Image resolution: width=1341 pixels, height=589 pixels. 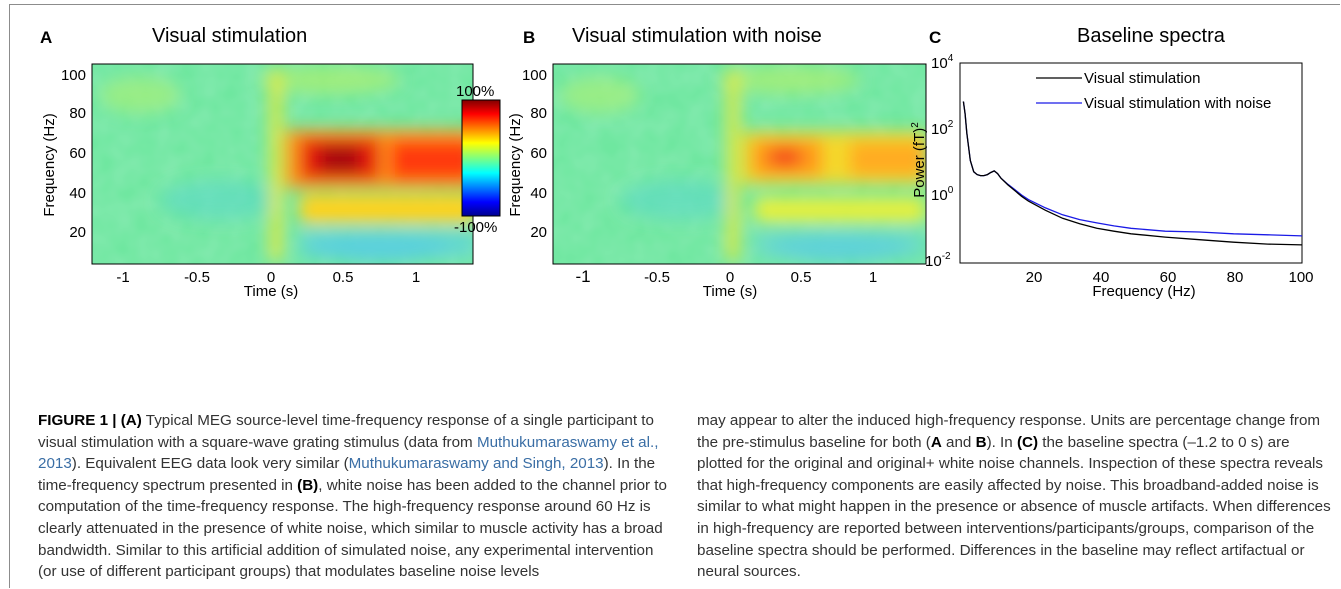 What do you see at coordinates (90, 420) in the screenshot?
I see `left-segment-0: FIGURE 1 | (A)` at bounding box center [90, 420].